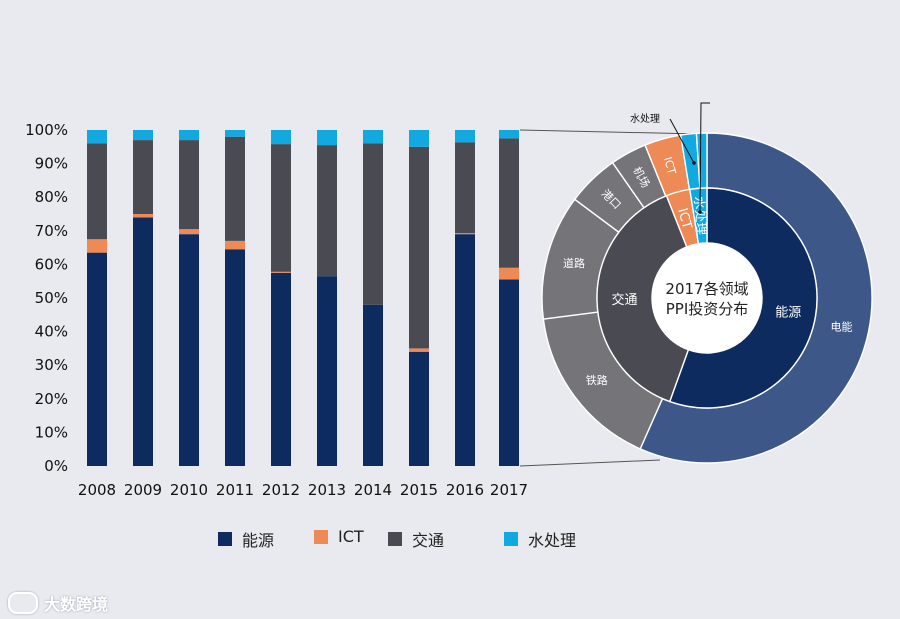  I want to click on x-tick-label: 2009, so click(143, 490).